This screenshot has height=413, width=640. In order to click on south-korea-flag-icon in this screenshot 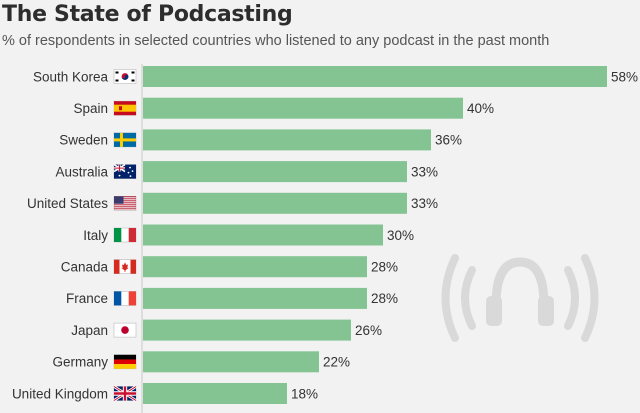, I will do `click(125, 76)`.